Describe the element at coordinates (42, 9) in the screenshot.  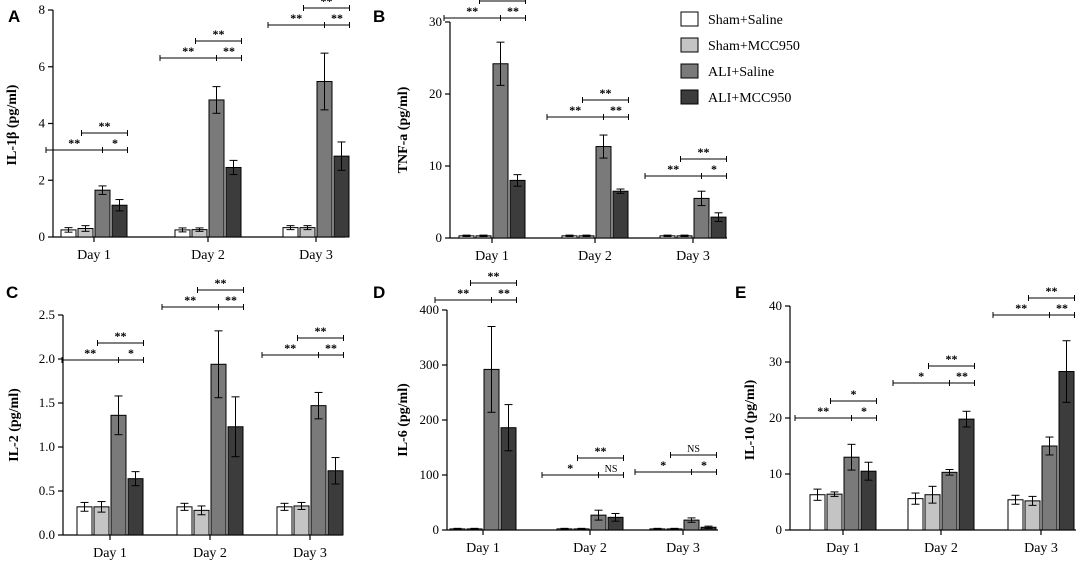
I see `y-tick-label: 8` at that location.